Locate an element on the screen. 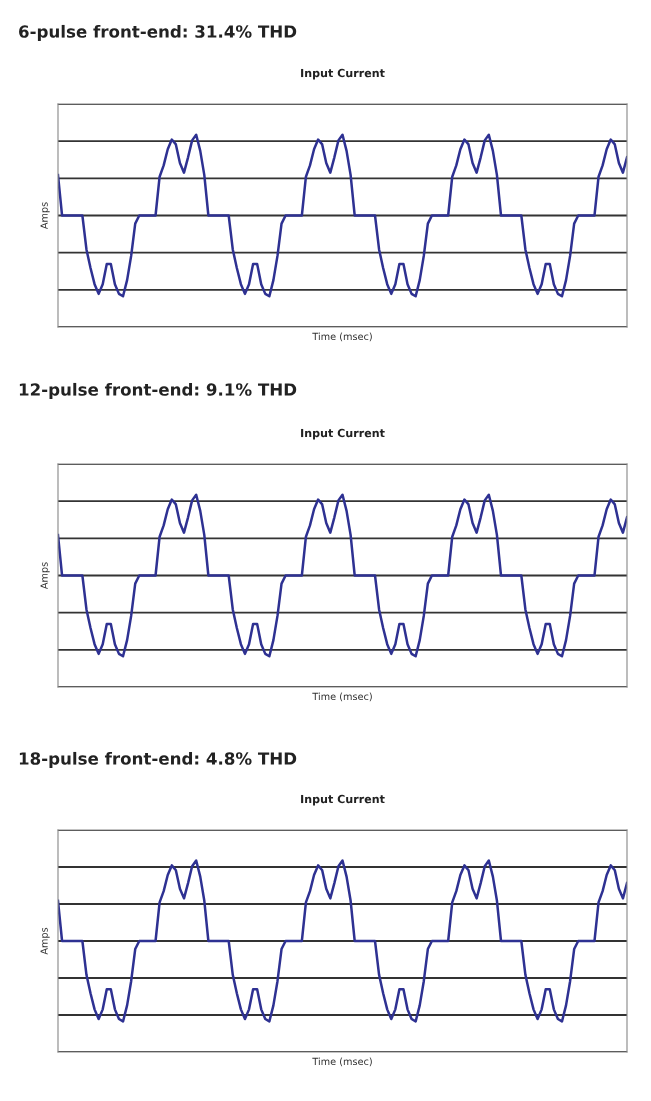  chart-title: 12-pulse front-end: 9.1% THD is located at coordinates (158, 391).